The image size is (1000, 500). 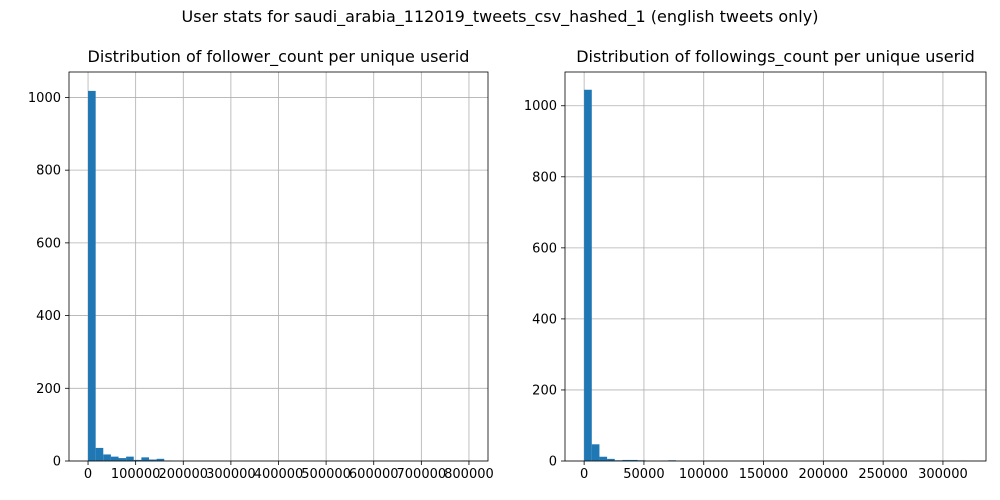 I want to click on x-tick-label: 600000, so click(x=374, y=474).